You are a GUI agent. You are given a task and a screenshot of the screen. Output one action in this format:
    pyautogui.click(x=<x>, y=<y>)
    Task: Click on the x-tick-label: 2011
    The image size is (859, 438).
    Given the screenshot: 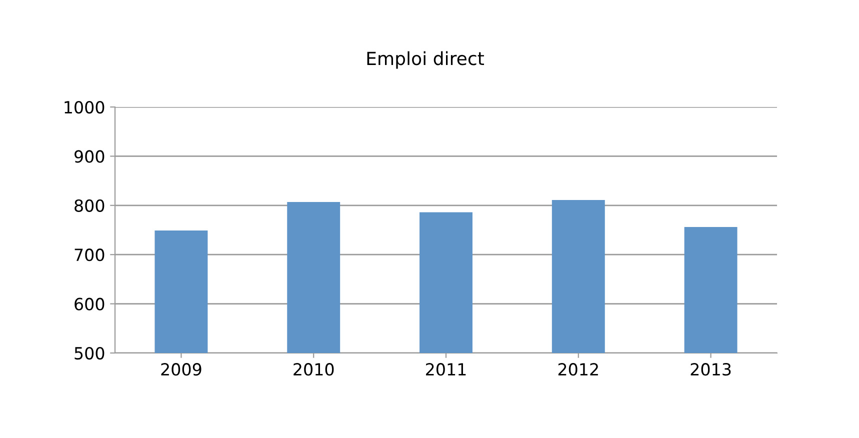 What is the action you would take?
    pyautogui.click(x=446, y=369)
    